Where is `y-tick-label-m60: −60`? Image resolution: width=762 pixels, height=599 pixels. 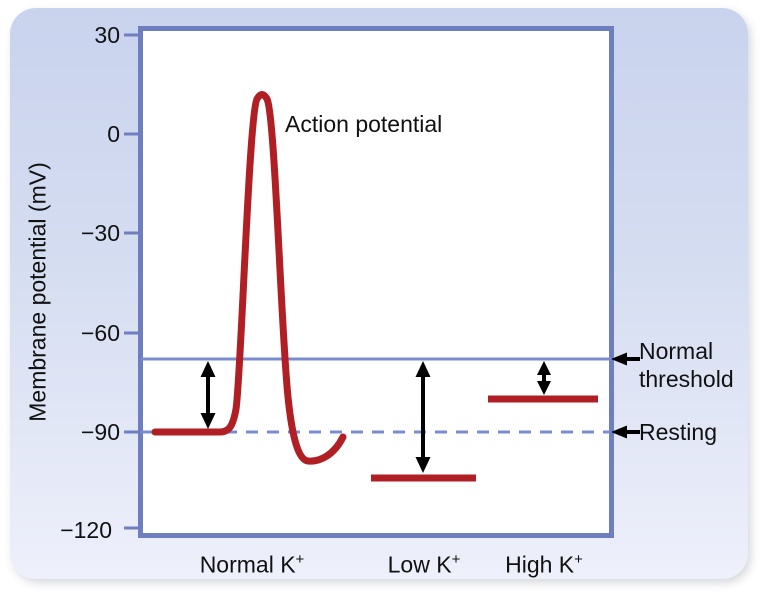
y-tick-label-m60: −60 is located at coordinates (100, 333).